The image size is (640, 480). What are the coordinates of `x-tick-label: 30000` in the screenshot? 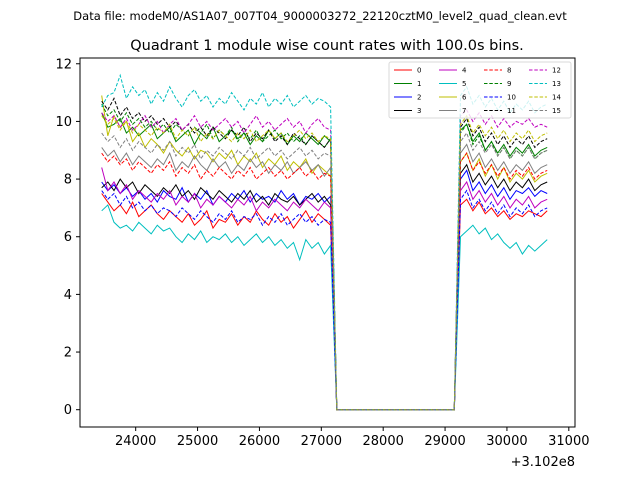 It's located at (506, 441).